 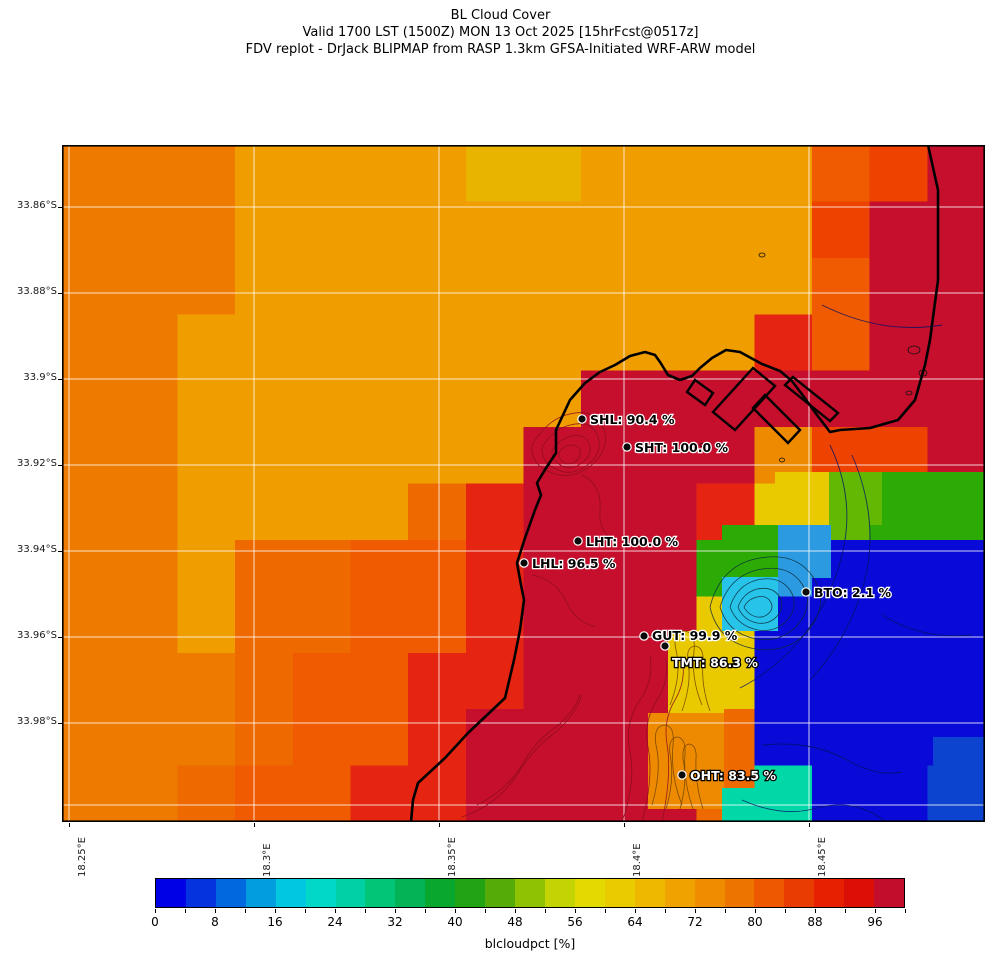 What do you see at coordinates (60, 552) in the screenshot?
I see `y-tick-mark` at bounding box center [60, 552].